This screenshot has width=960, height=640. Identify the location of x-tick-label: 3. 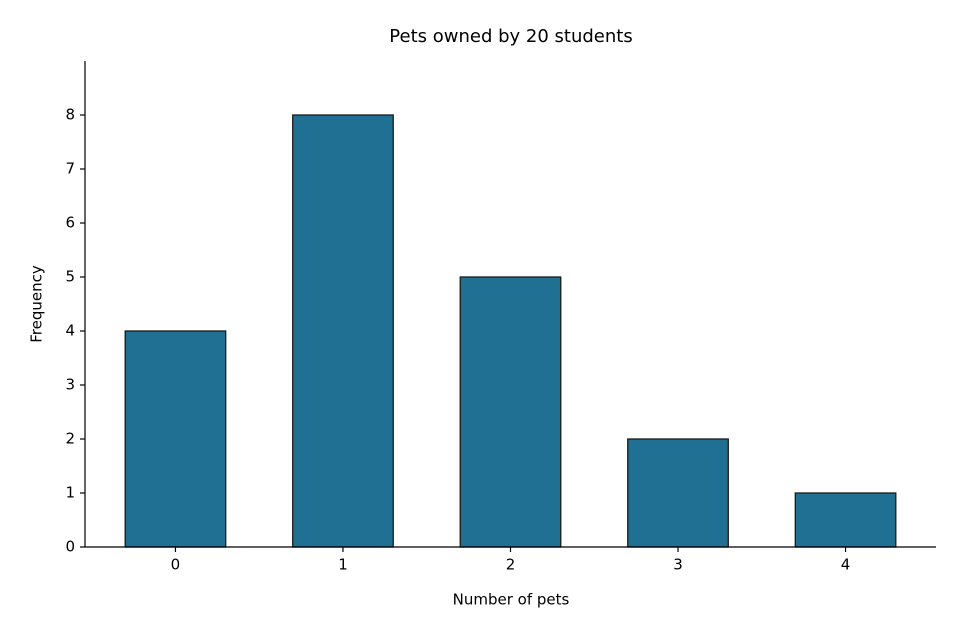
(678, 565).